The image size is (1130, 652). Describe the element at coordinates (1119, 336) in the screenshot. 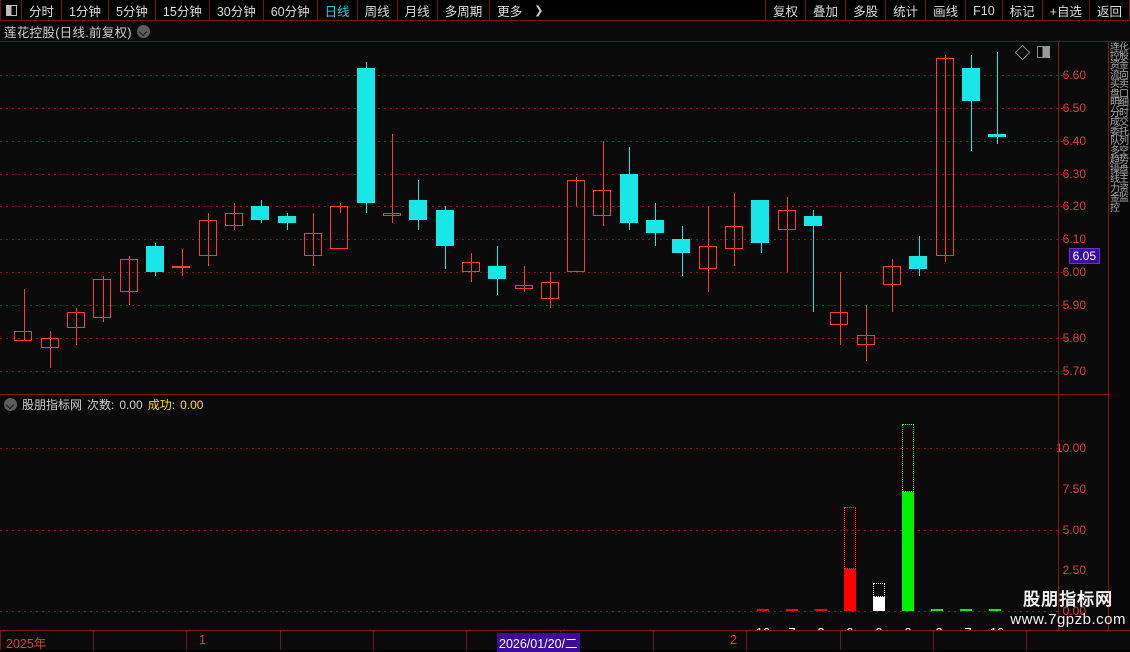

I see `right-side-rail: 莲花控股资金流向买卖盘口明细分时成交委托队列多空趋势操盘线主力资金监控` at that location.